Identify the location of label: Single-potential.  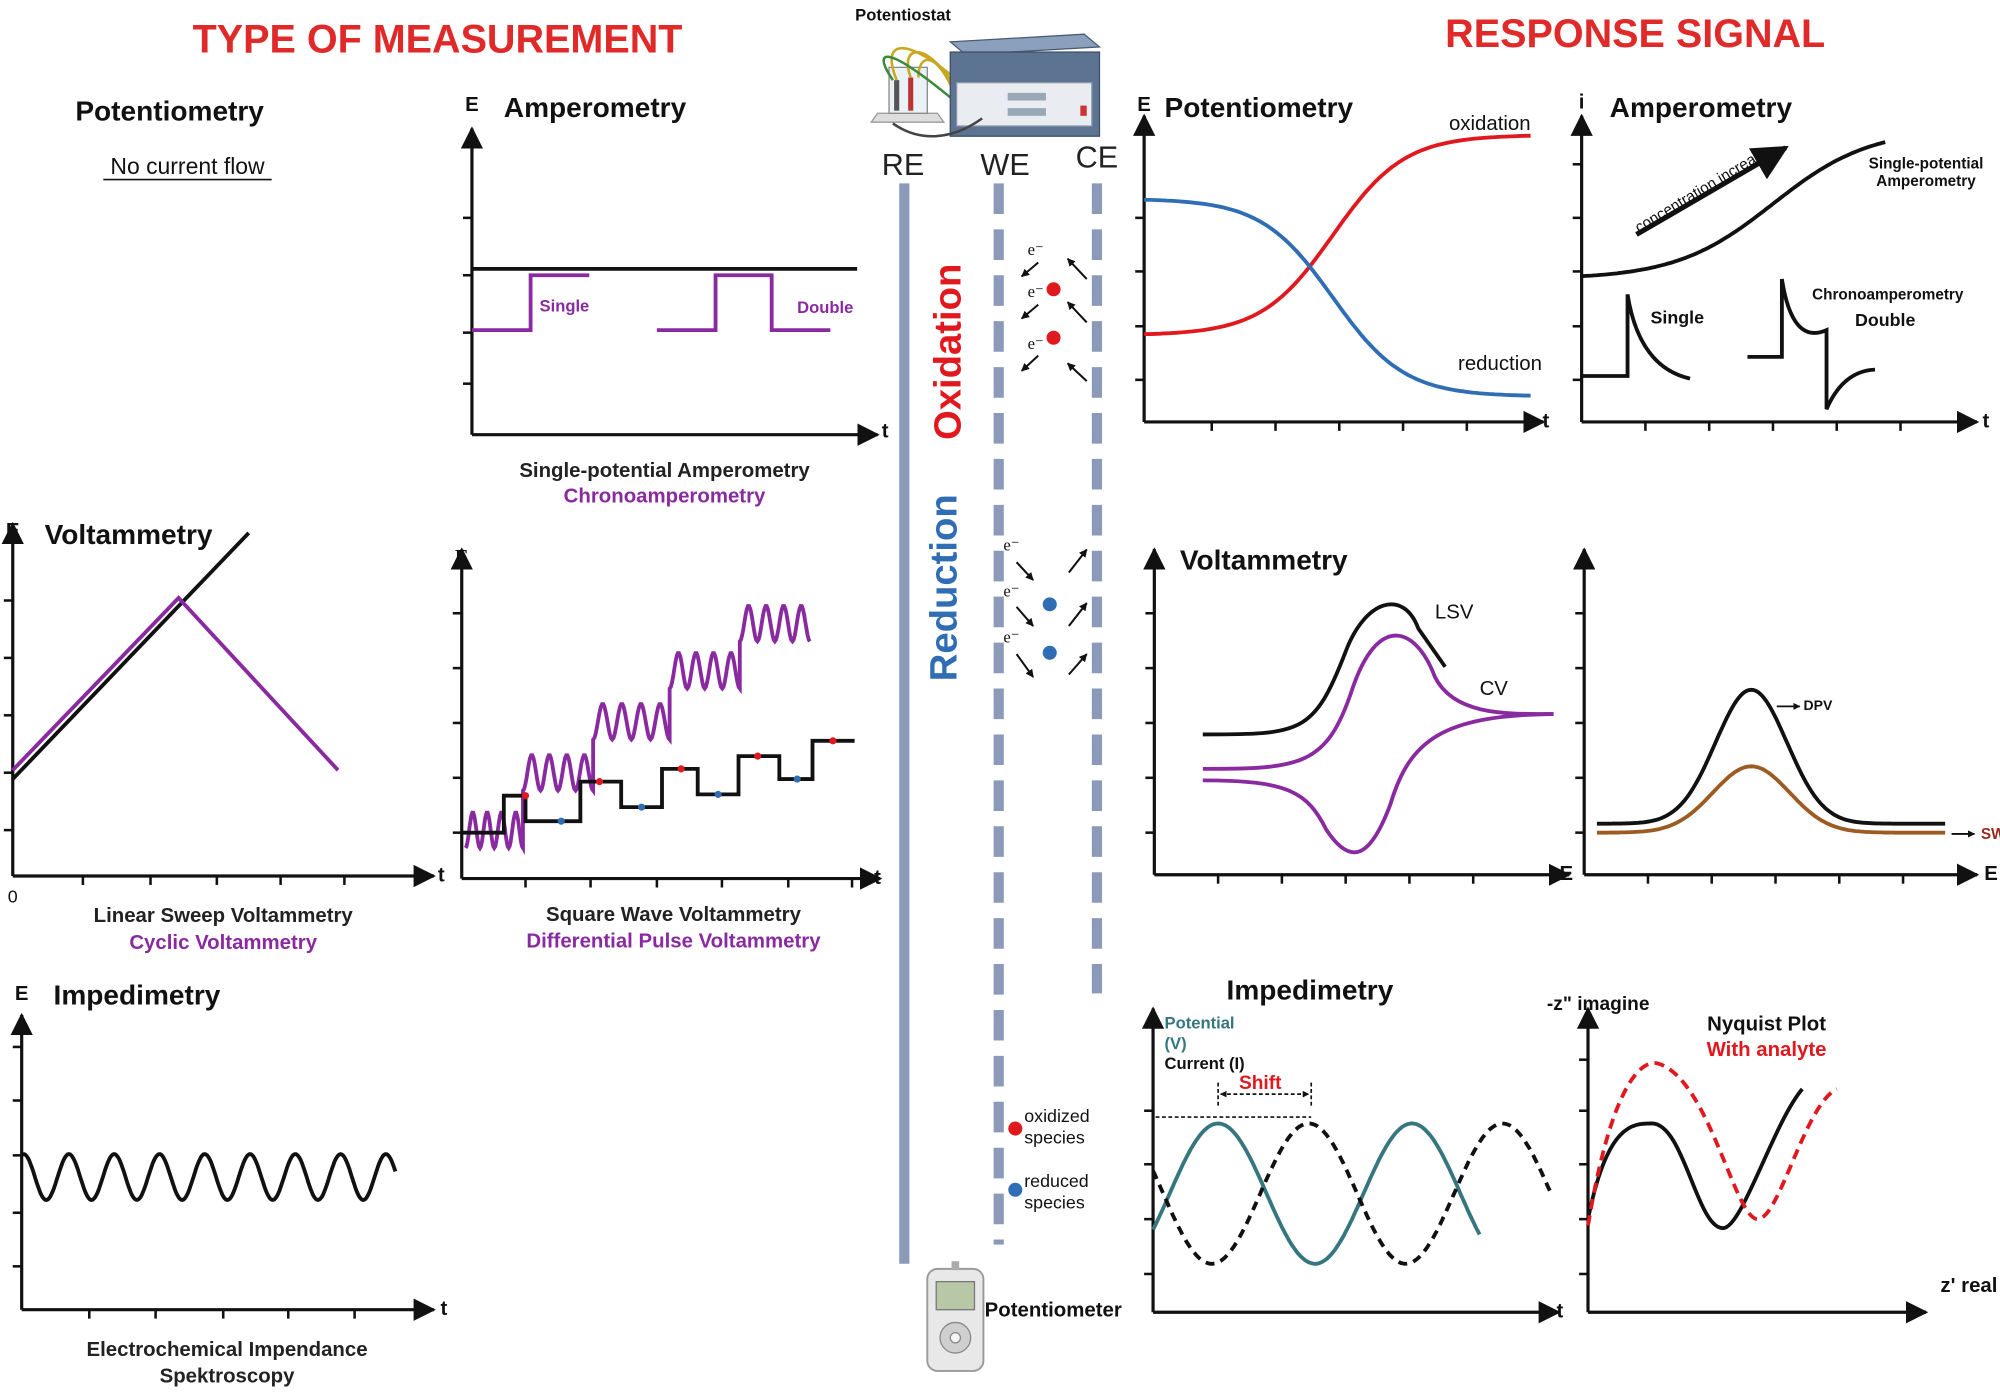
(1926, 163).